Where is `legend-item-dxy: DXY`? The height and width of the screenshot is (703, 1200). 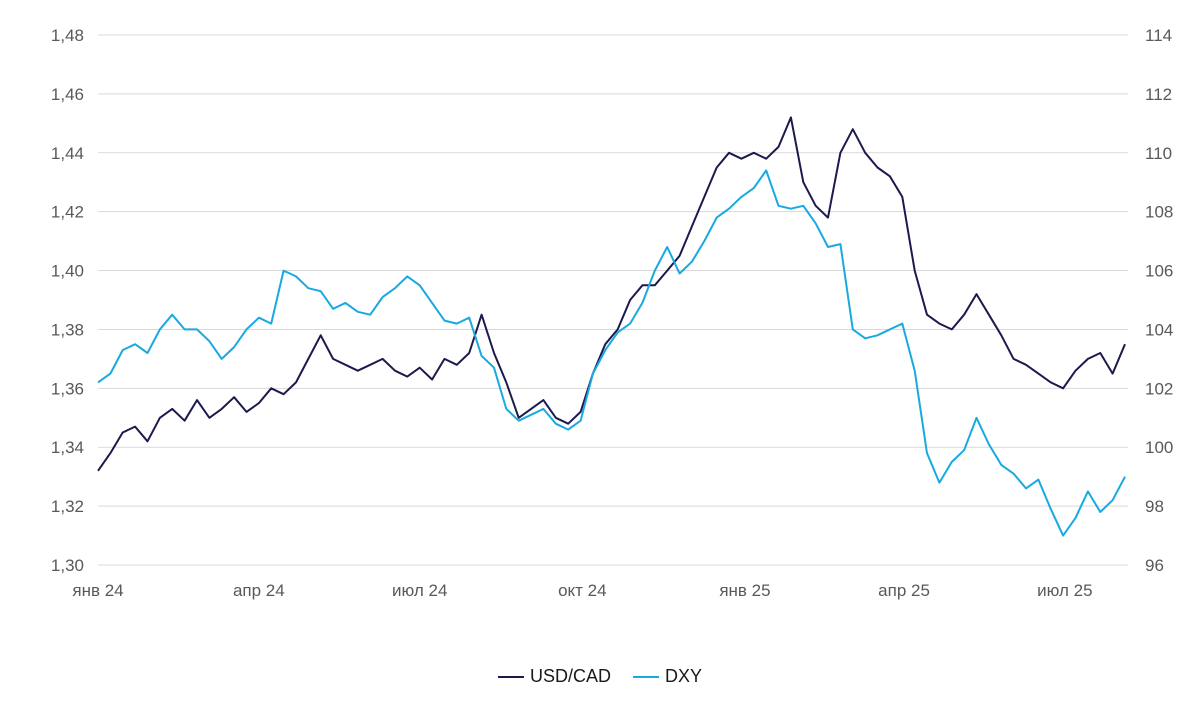 legend-item-dxy: DXY is located at coordinates (667, 676).